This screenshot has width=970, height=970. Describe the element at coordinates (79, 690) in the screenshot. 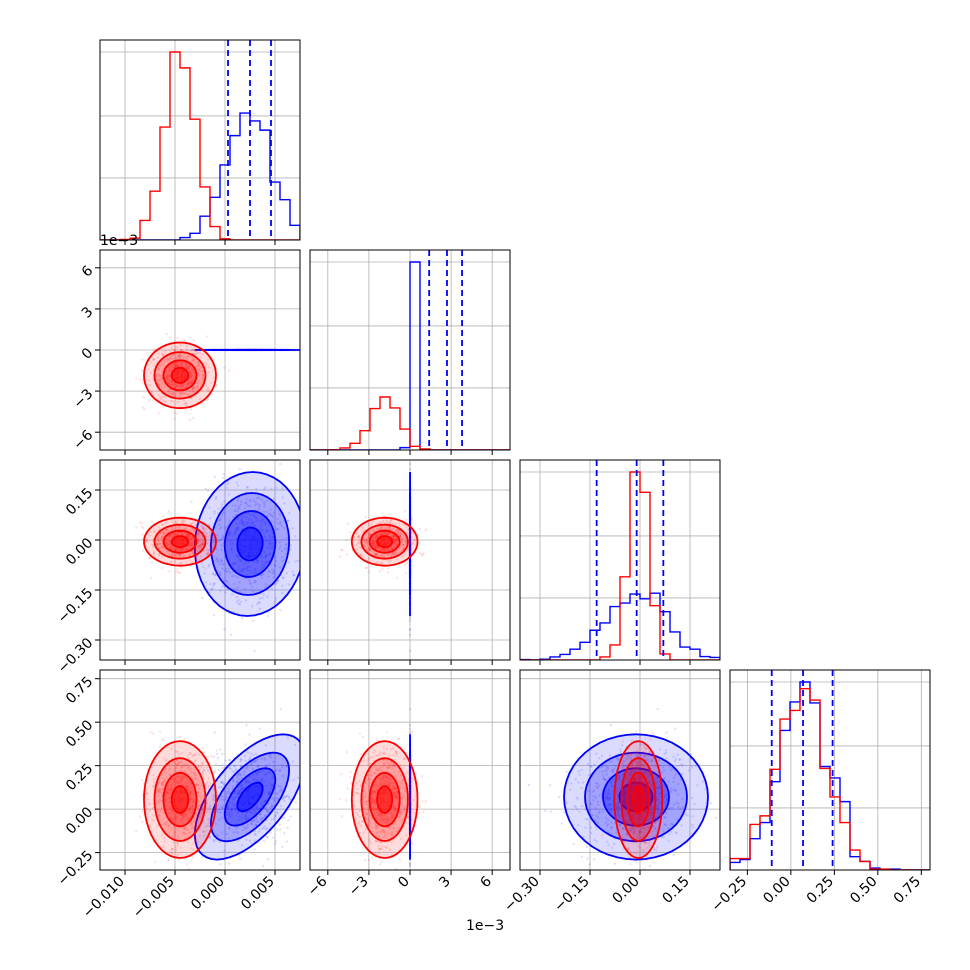

I see `y-tick-label: 0.75` at that location.